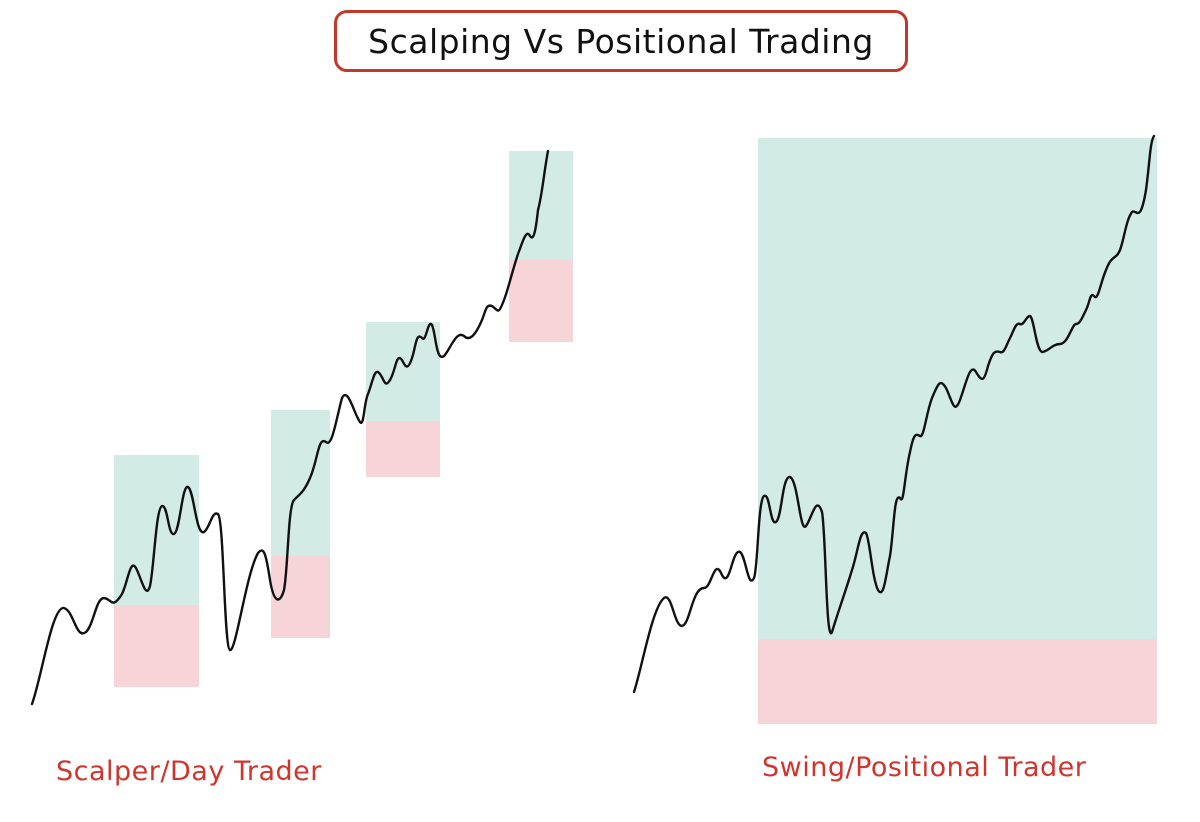  What do you see at coordinates (189, 771) in the screenshot?
I see `scalper-label: Scalper/Day Trader` at bounding box center [189, 771].